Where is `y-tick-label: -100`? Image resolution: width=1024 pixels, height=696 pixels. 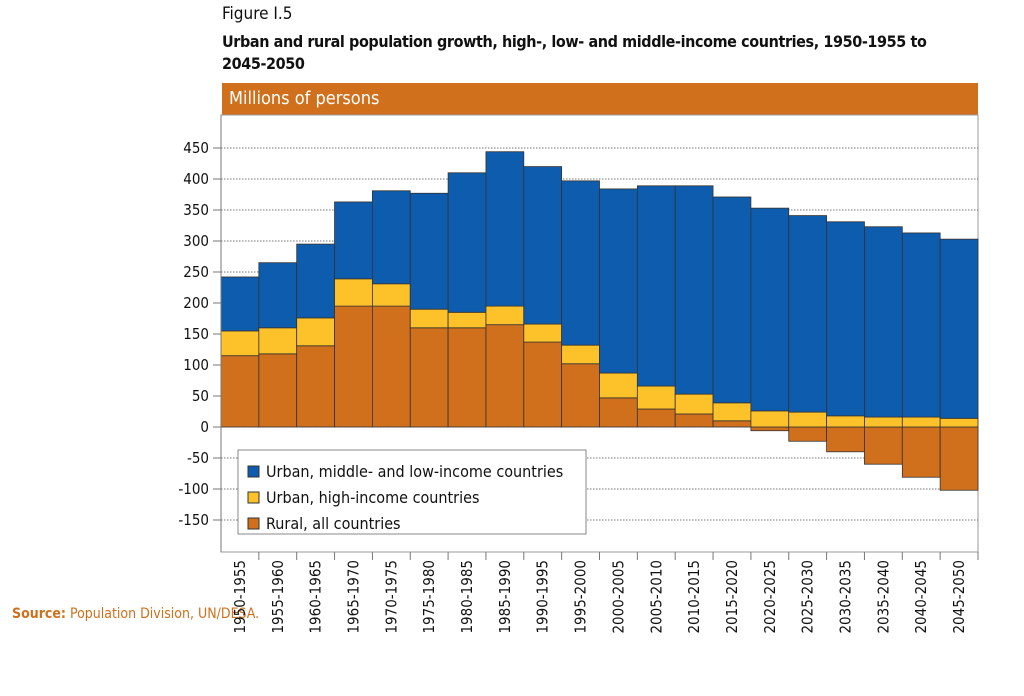
y-tick-label: -100 is located at coordinates (193, 489).